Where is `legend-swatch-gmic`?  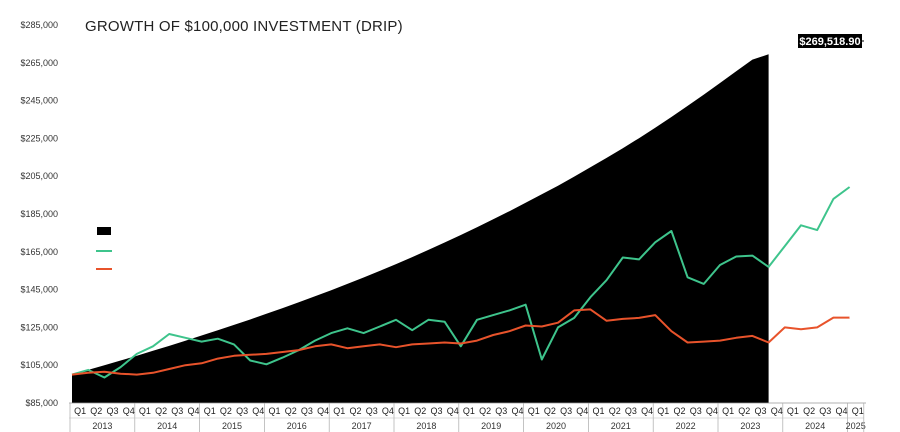
legend-swatch-gmic is located at coordinates (104, 231).